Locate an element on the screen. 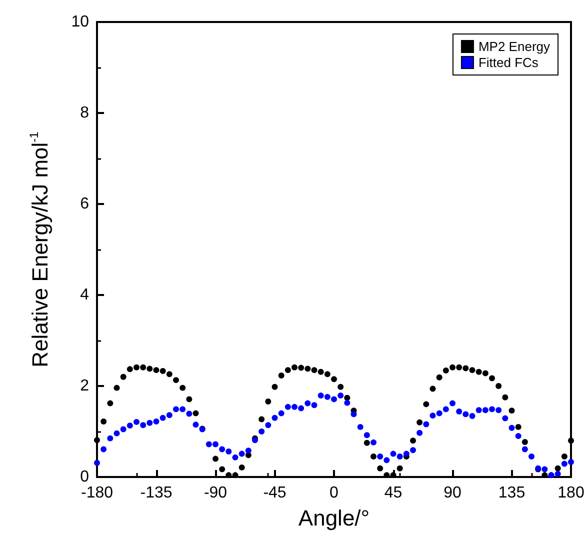 The image size is (588, 542). x-tick-label: 90 is located at coordinates (453, 493).